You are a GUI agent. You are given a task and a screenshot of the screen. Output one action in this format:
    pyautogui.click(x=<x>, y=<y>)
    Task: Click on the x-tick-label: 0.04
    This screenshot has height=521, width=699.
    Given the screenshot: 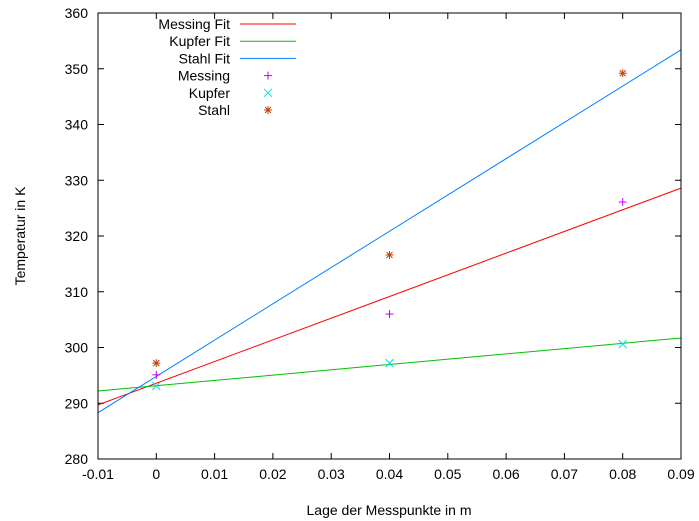 What is the action you would take?
    pyautogui.click(x=389, y=474)
    